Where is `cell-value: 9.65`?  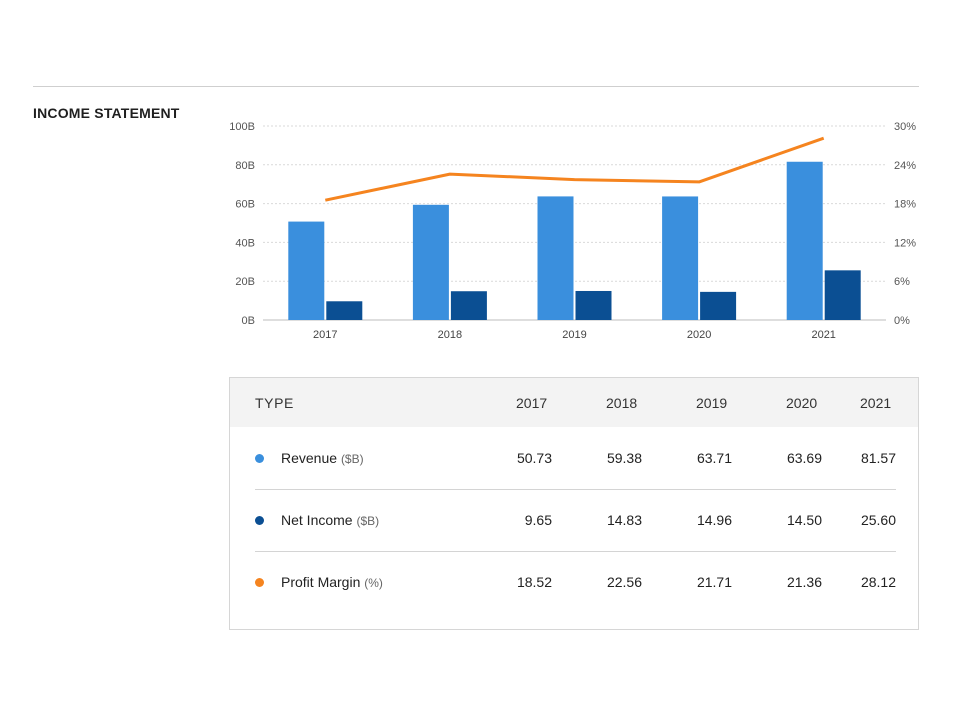
cell-value: 9.65 is located at coordinates (538, 520).